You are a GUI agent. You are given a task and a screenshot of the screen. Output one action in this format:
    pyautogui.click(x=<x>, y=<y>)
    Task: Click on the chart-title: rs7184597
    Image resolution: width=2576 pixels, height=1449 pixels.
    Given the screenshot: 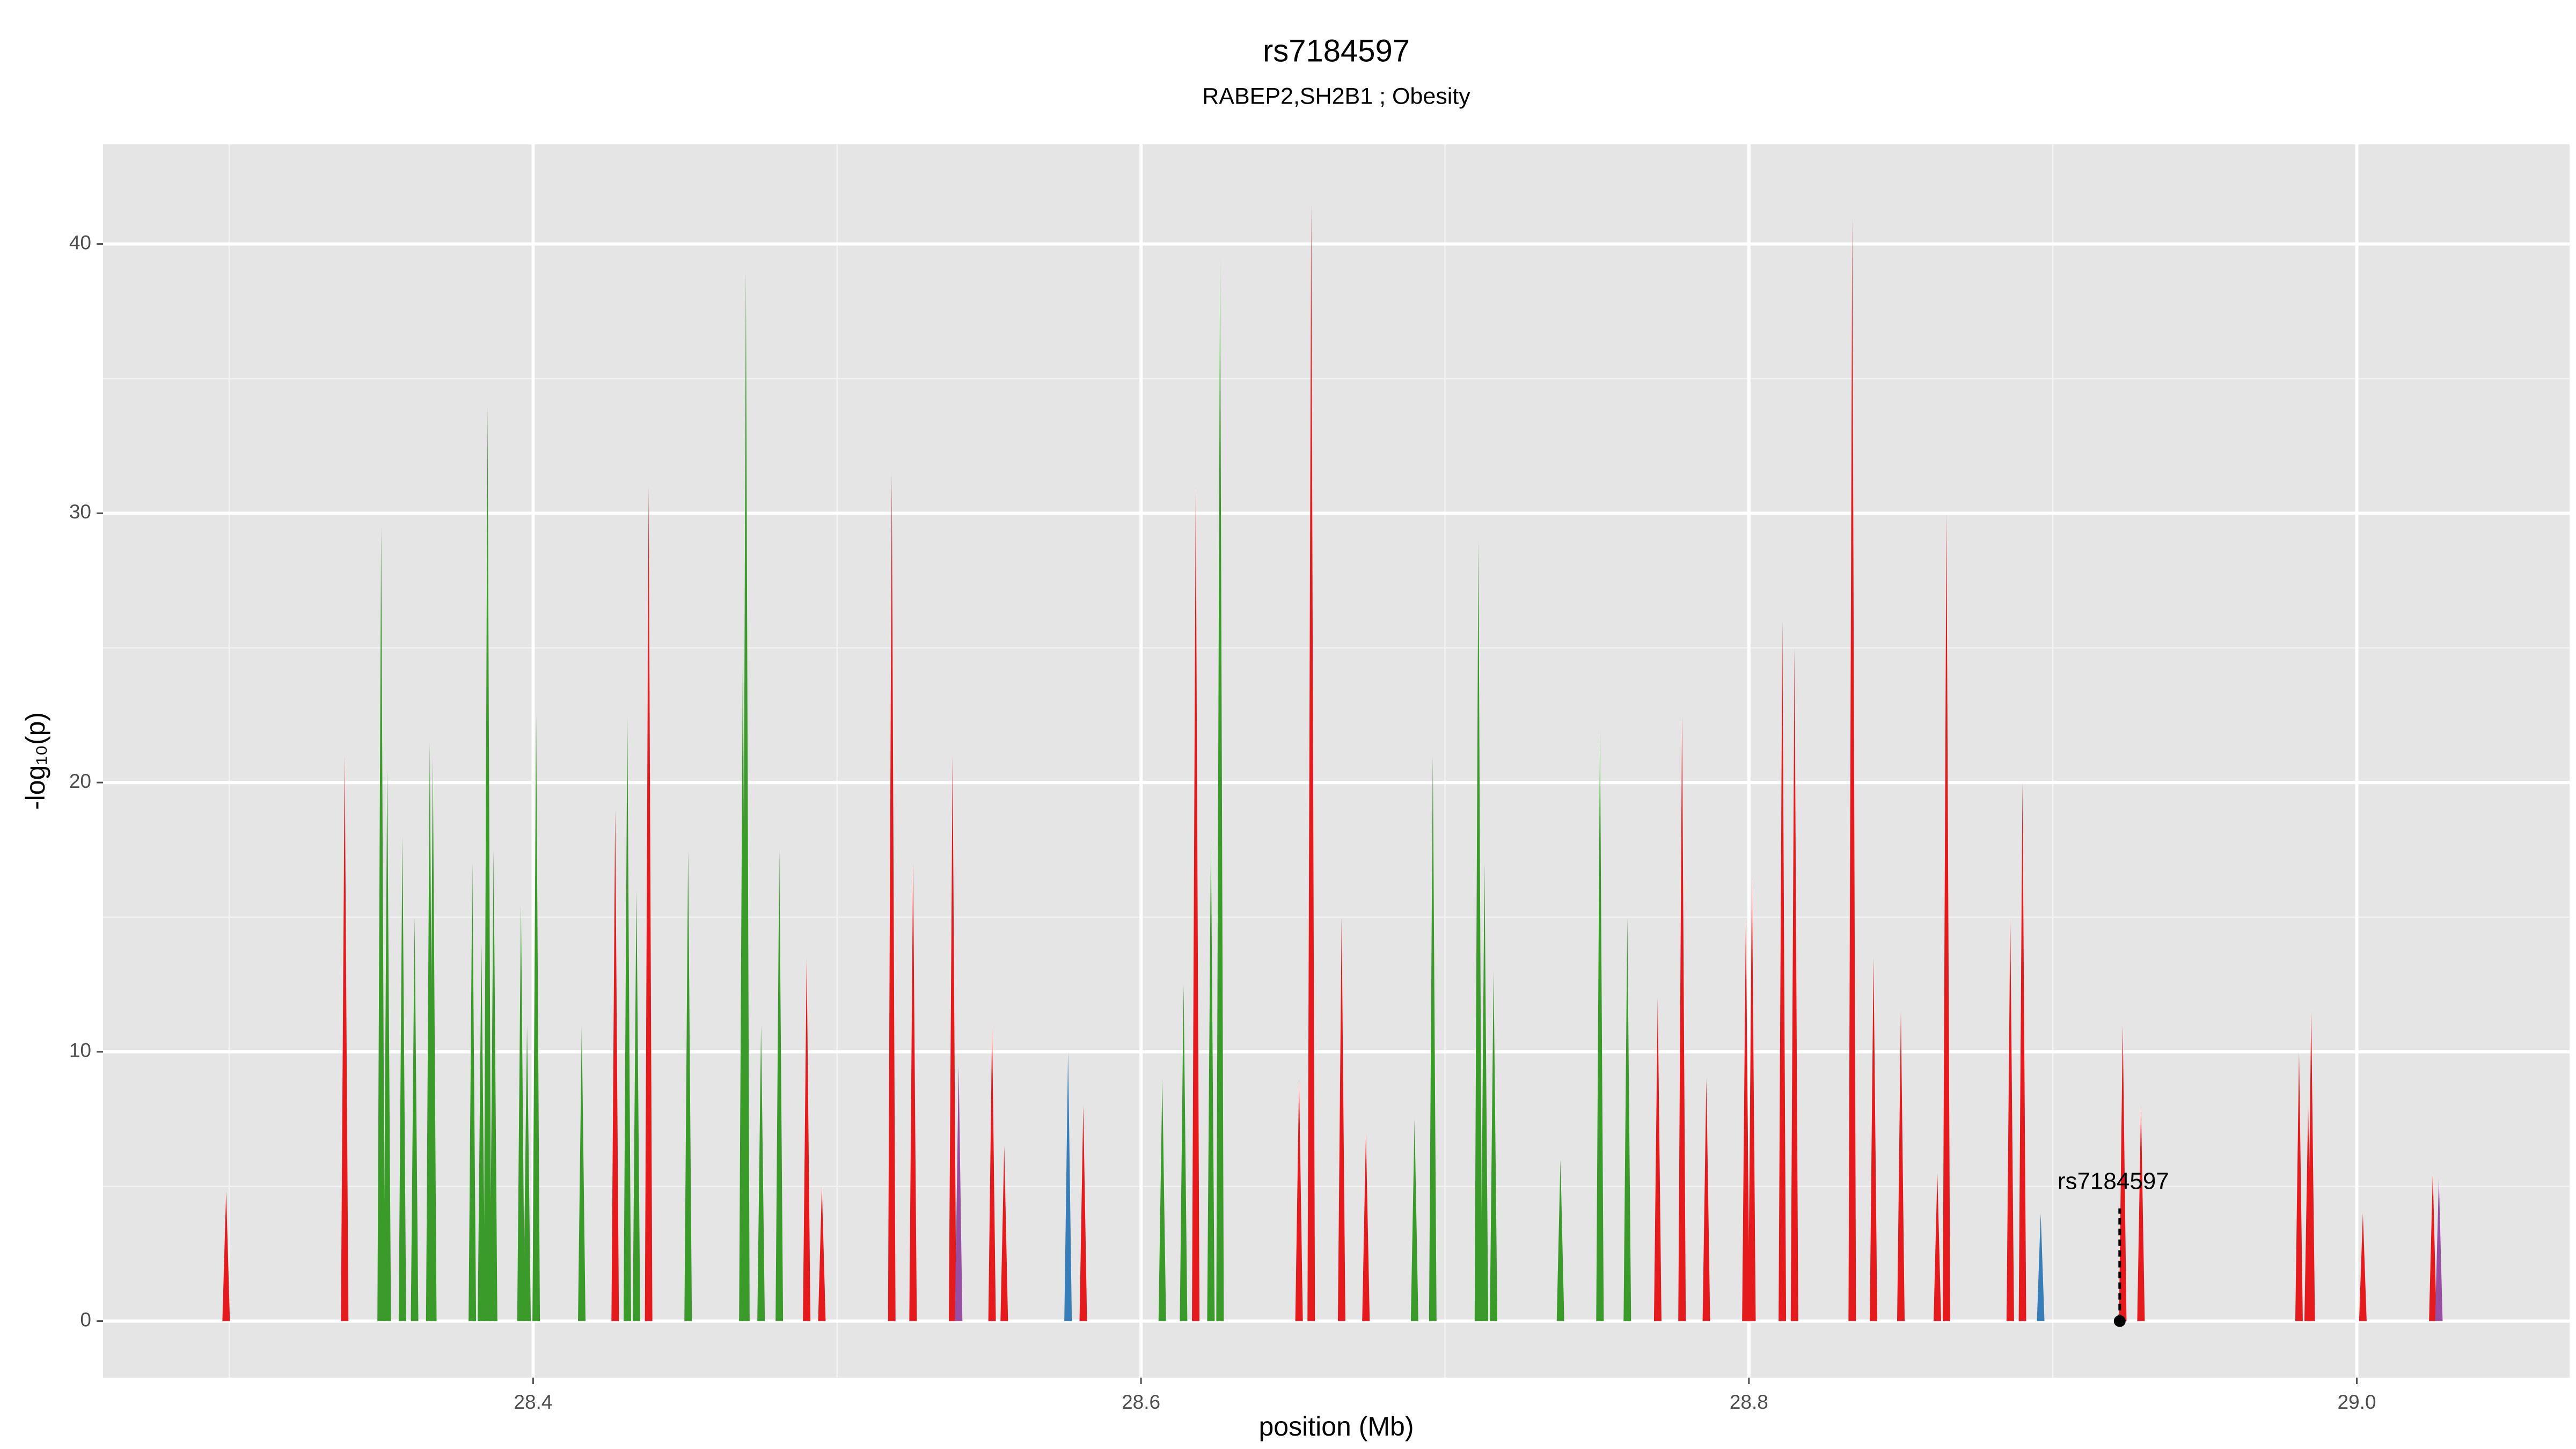 What is the action you would take?
    pyautogui.click(x=1336, y=50)
    